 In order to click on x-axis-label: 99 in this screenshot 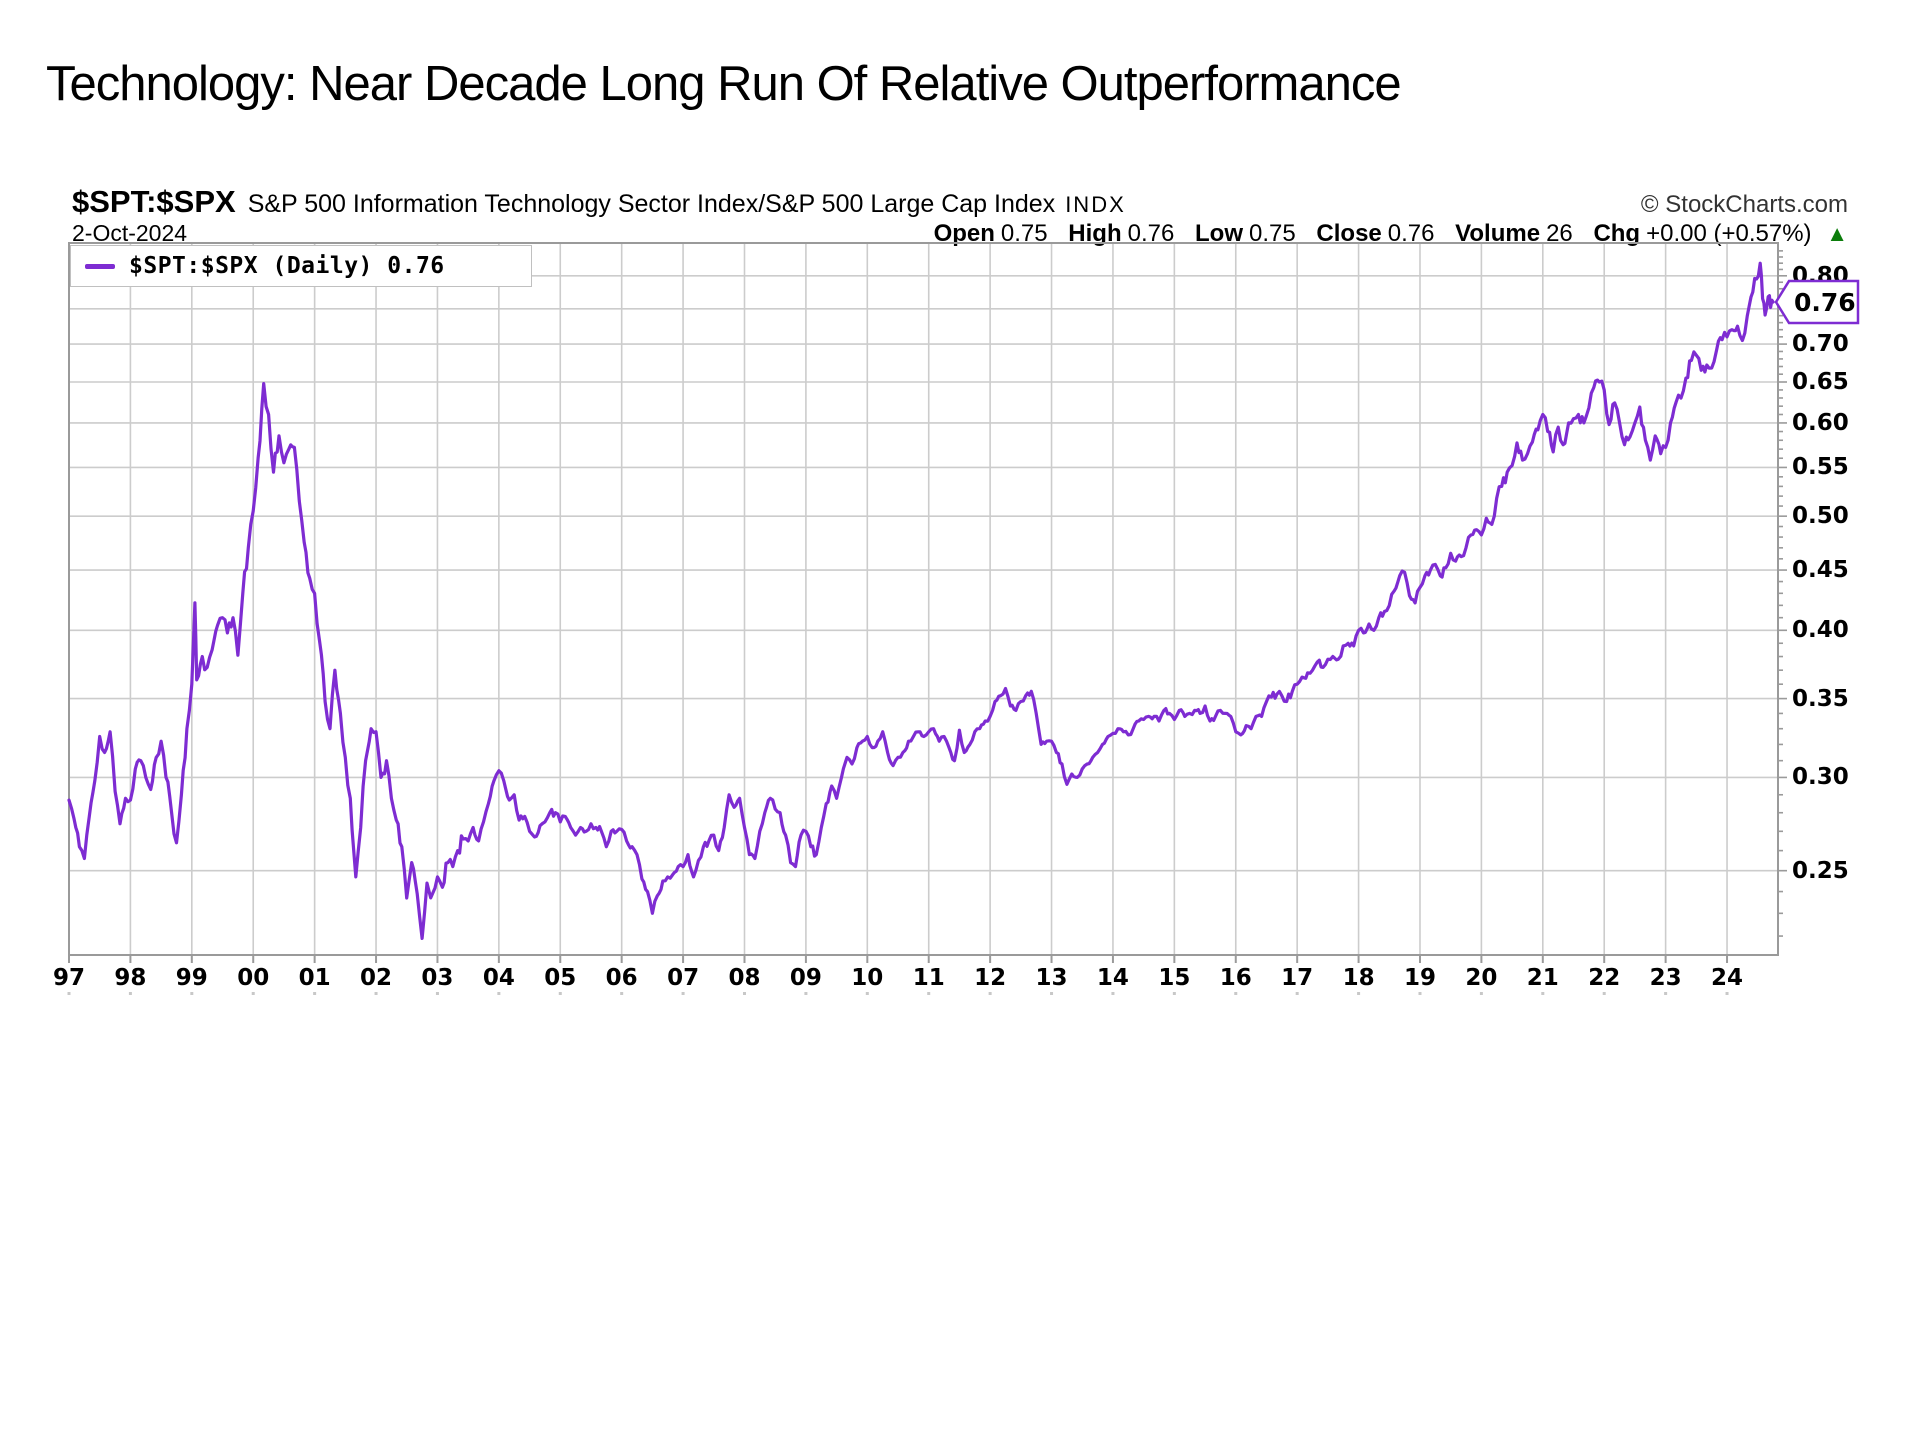, I will do `click(191, 978)`.